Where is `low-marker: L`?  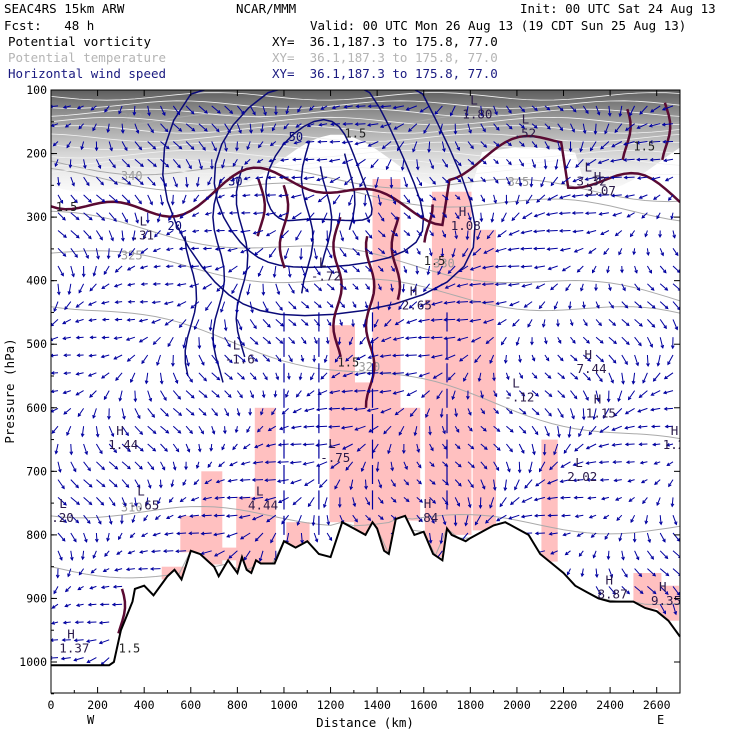
low-marker: L is located at coordinates (332, 443).